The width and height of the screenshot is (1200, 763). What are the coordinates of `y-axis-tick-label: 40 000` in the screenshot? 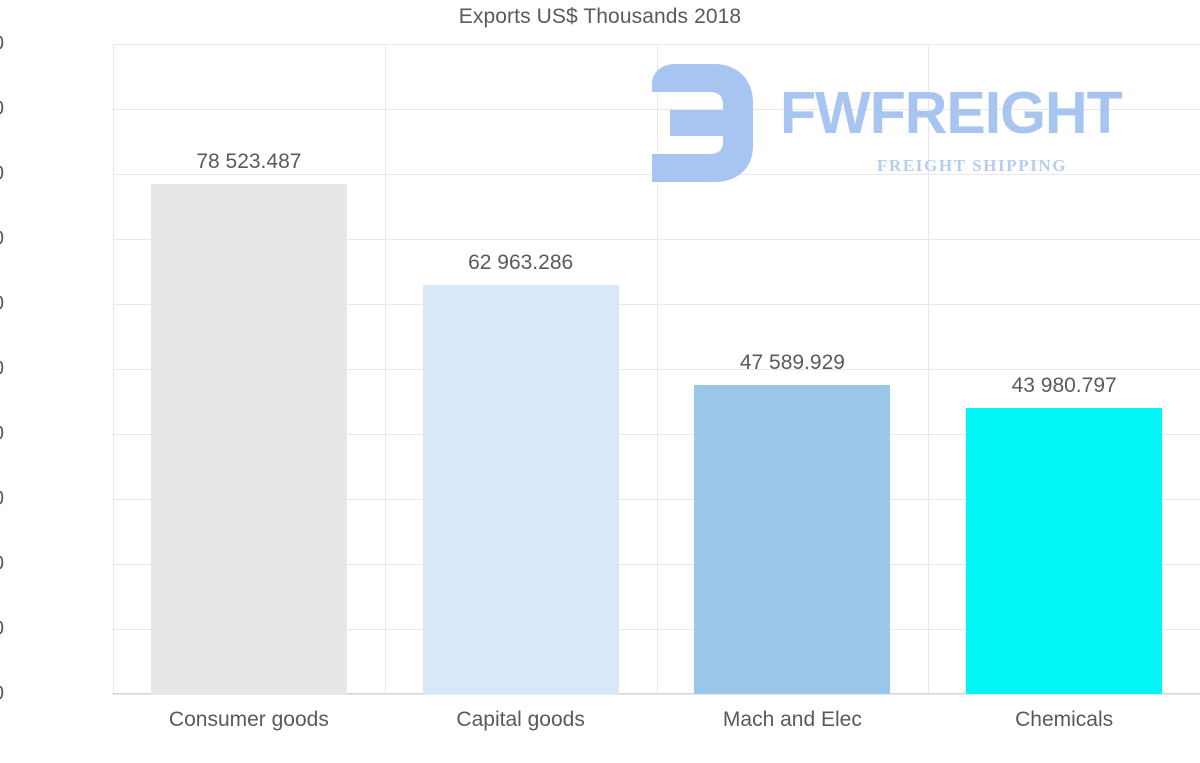 It's located at (2, 434).